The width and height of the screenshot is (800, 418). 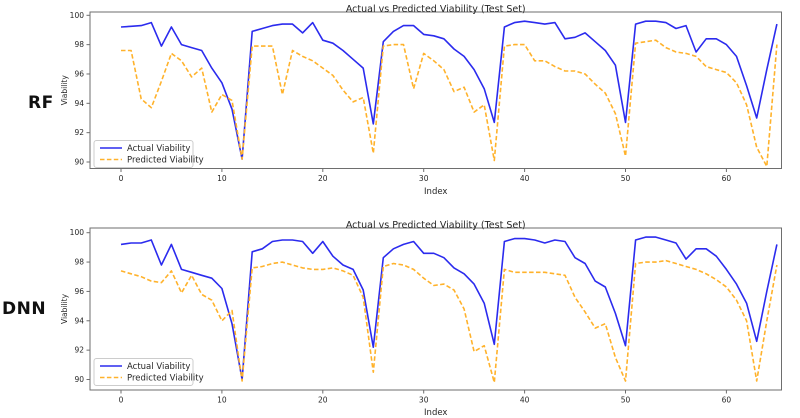 What do you see at coordinates (41, 103) in the screenshot?
I see `row-label-rf: RF` at bounding box center [41, 103].